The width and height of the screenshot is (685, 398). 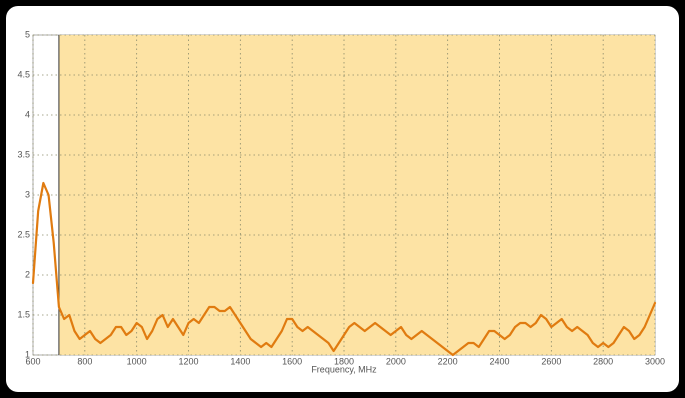 What do you see at coordinates (23, 154) in the screenshot?
I see `y-tick-label: 3.5` at bounding box center [23, 154].